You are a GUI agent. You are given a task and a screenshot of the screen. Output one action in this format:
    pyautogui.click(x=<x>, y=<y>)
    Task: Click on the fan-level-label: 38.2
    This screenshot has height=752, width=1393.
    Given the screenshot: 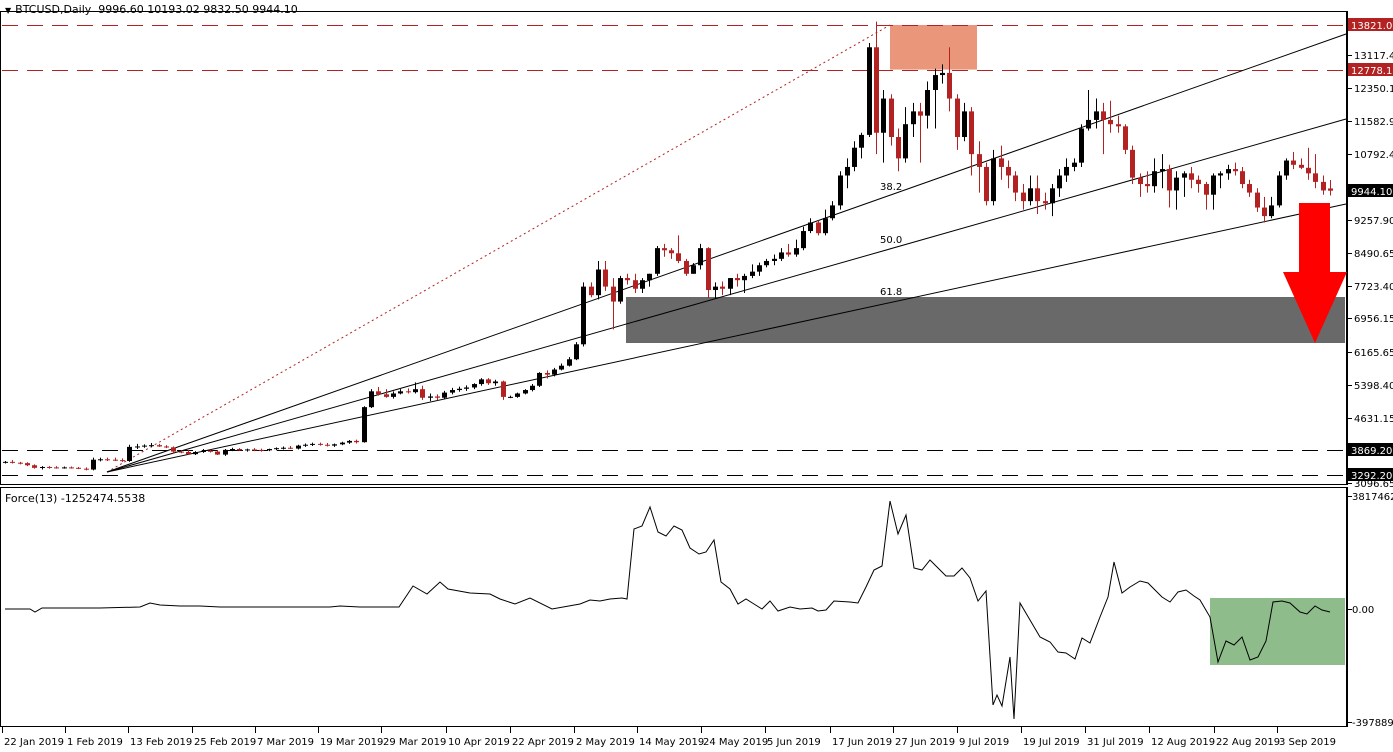 What is the action you would take?
    pyautogui.click(x=891, y=187)
    